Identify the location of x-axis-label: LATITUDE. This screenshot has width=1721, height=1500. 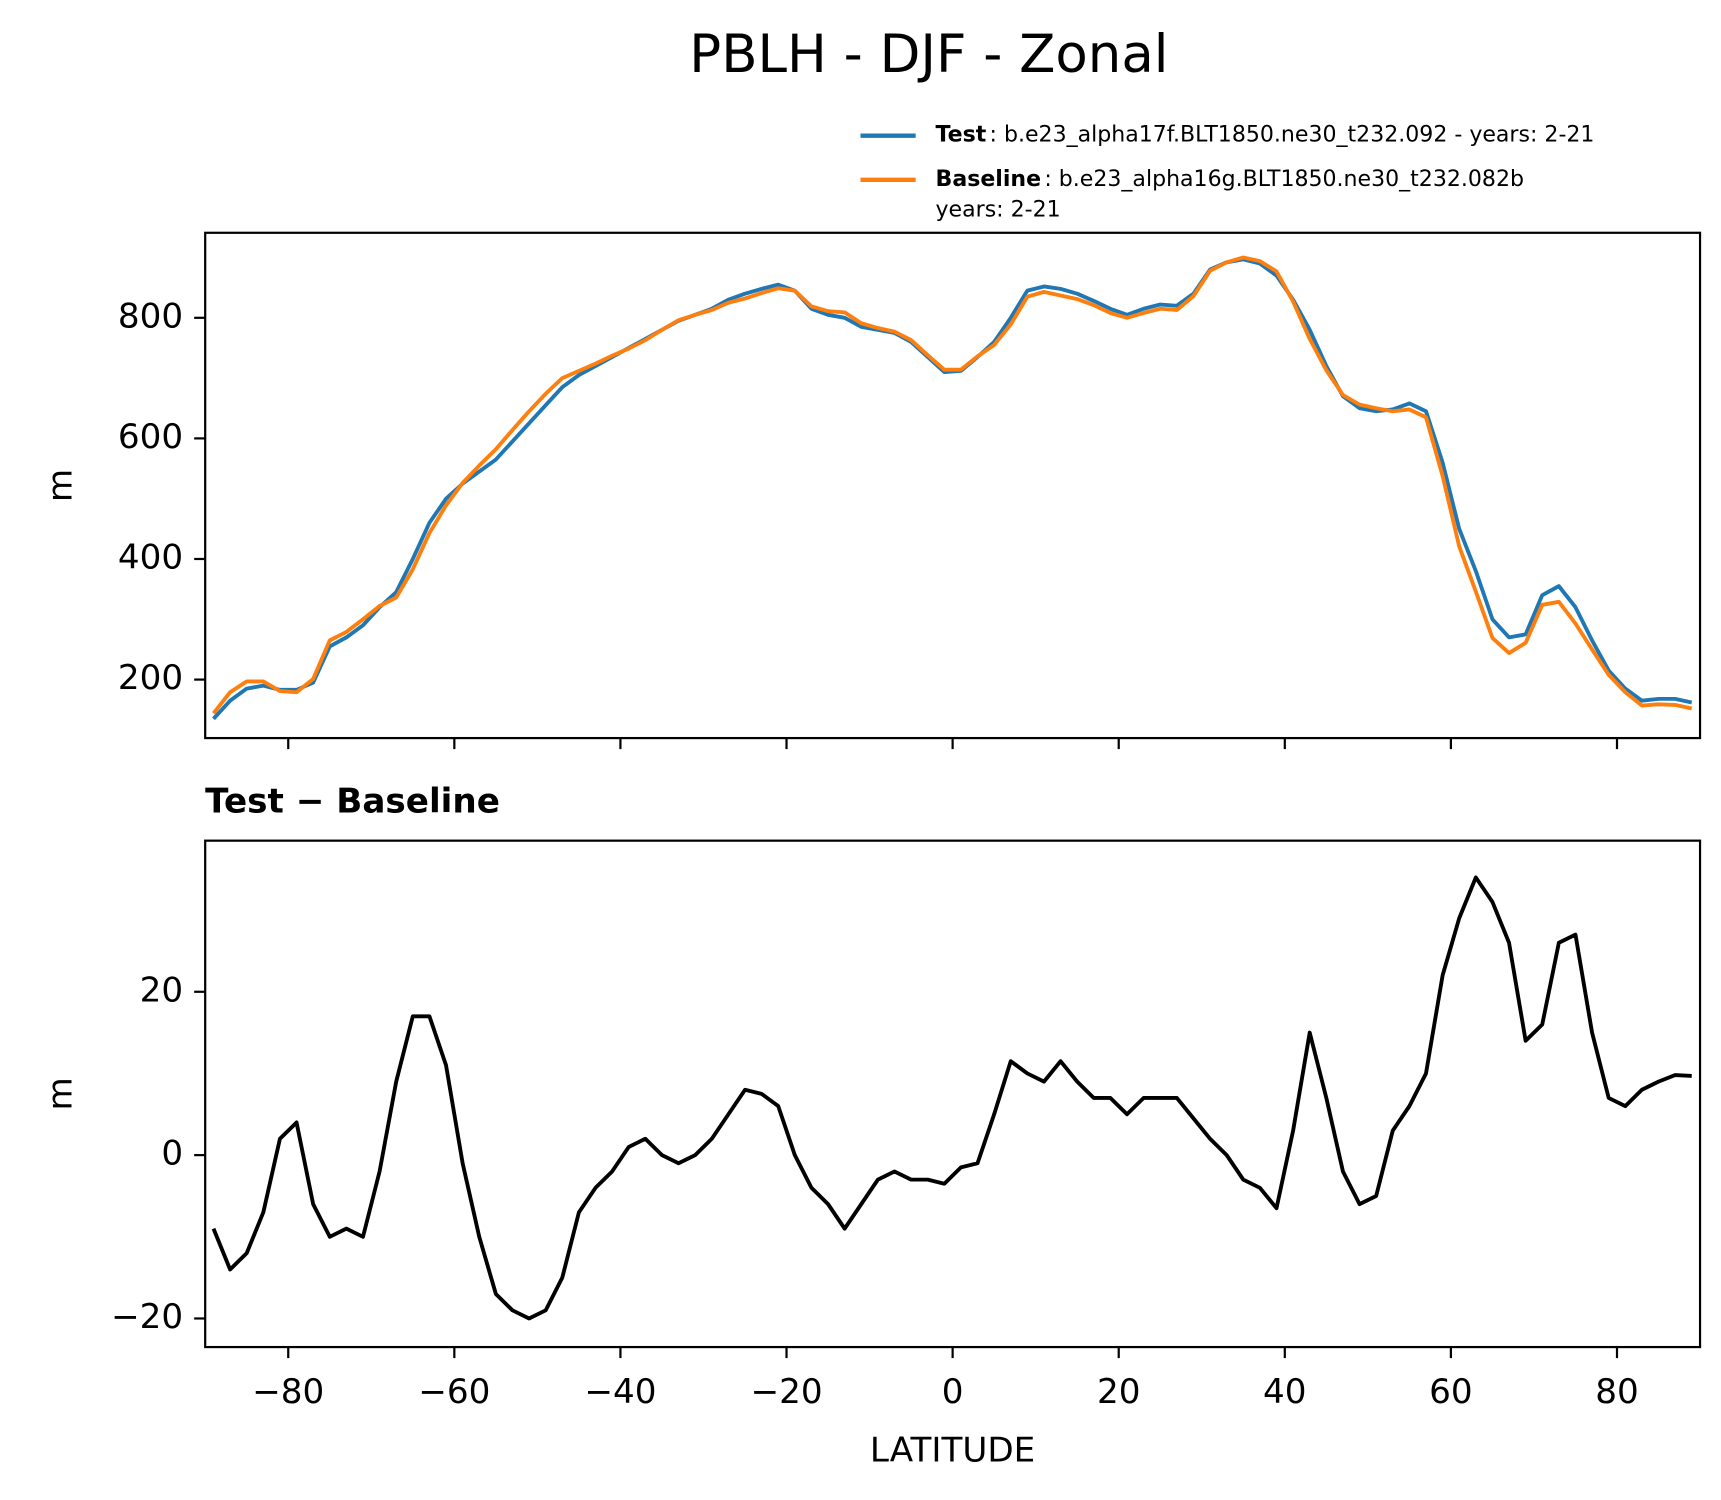
(952, 1450).